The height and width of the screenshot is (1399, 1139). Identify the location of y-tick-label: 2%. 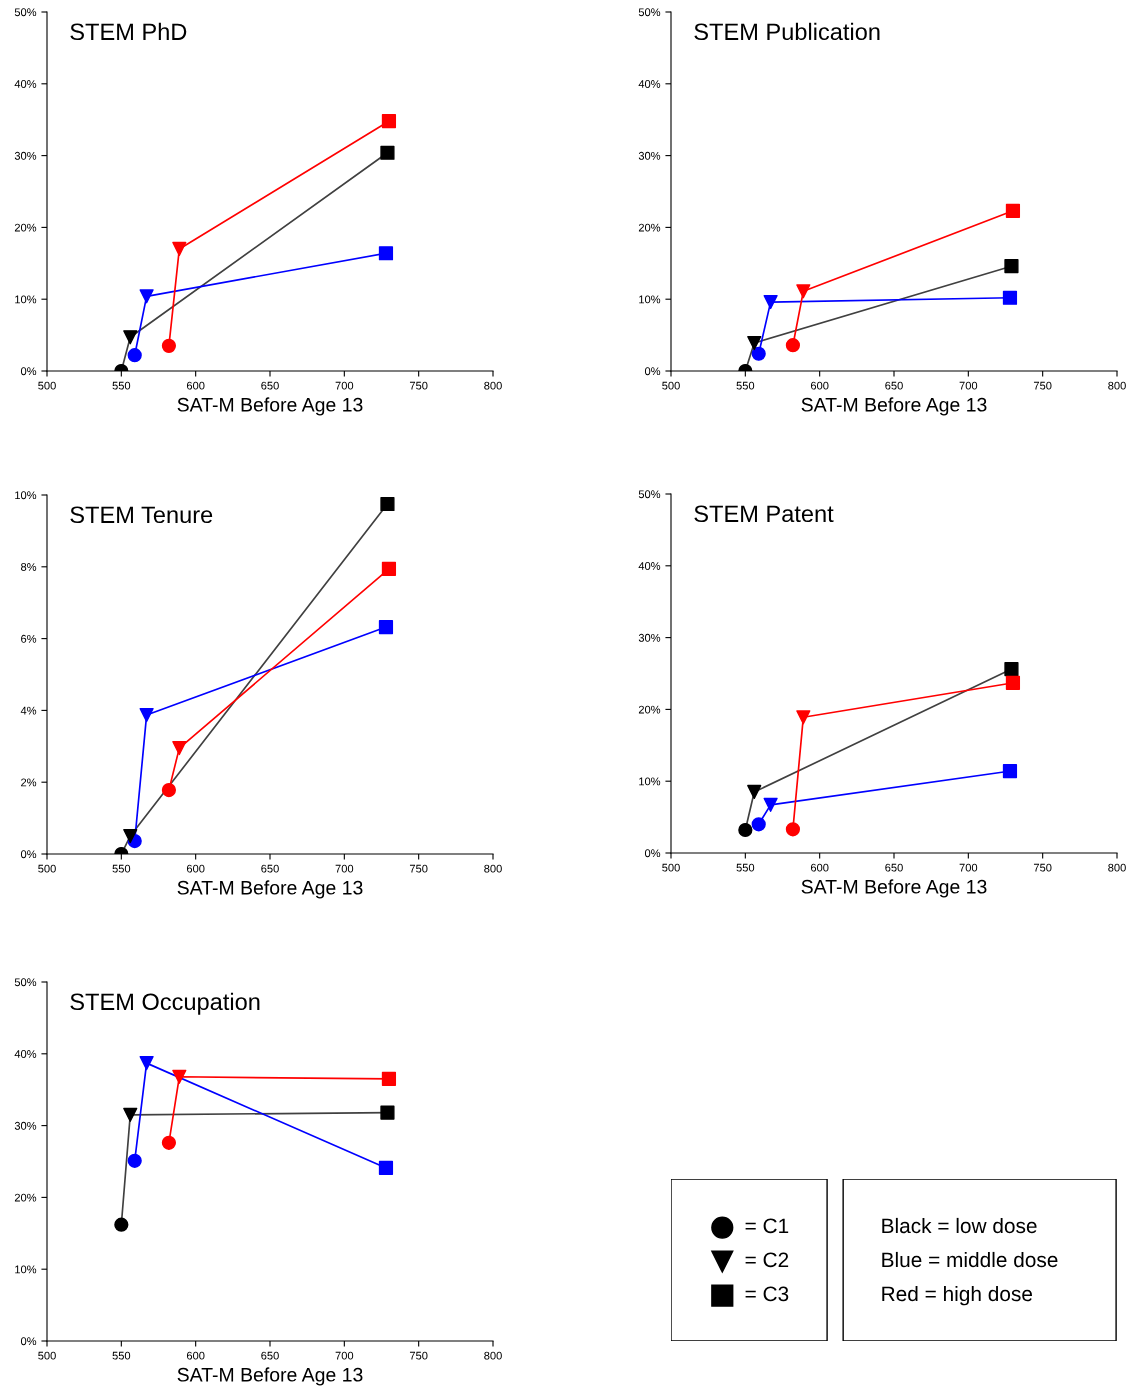
(29, 782).